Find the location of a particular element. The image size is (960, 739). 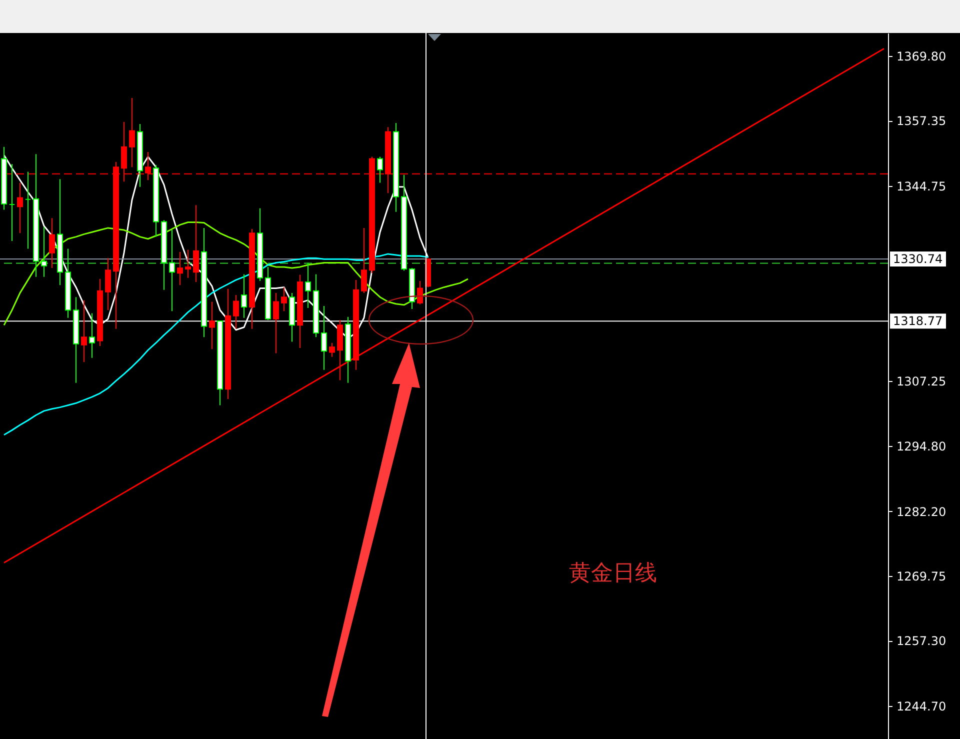

y-tick-label: 1357.35 is located at coordinates (921, 121).